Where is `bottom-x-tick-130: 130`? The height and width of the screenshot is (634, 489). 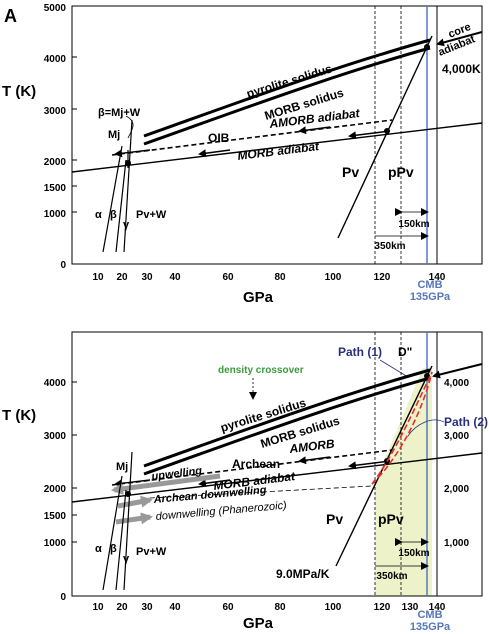
bottom-x-tick-130: 130 is located at coordinates (410, 607).